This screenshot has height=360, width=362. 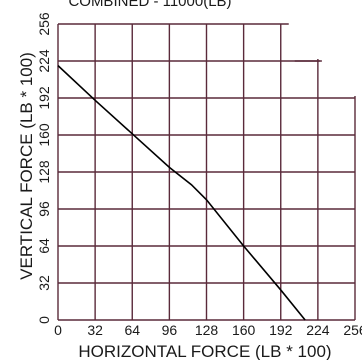 What do you see at coordinates (44, 320) in the screenshot?
I see `y-tick-label-0: 0` at bounding box center [44, 320].